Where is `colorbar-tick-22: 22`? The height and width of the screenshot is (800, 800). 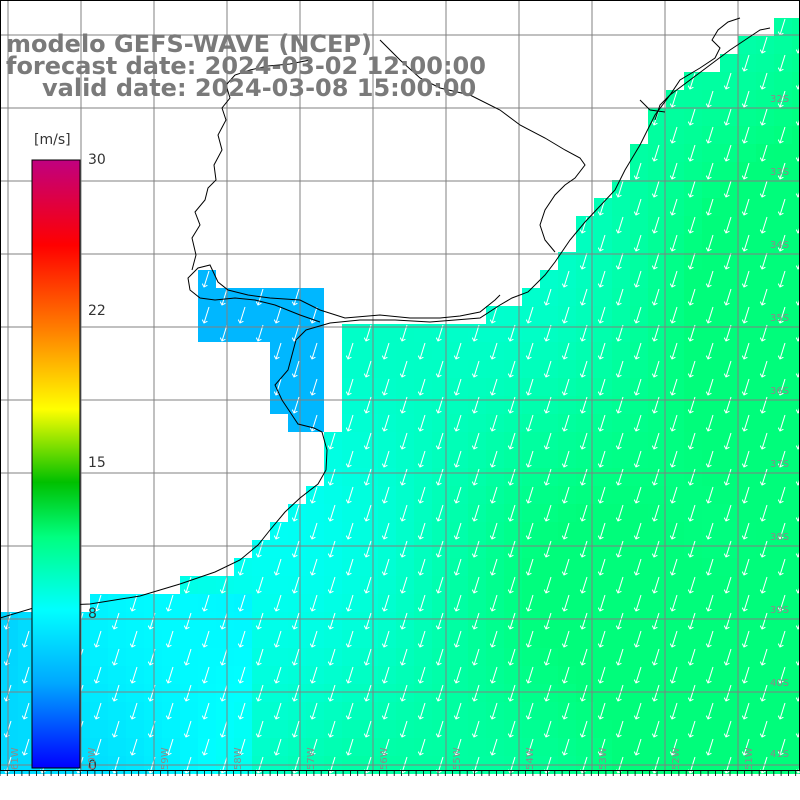 colorbar-tick-22: 22 is located at coordinates (97, 311).